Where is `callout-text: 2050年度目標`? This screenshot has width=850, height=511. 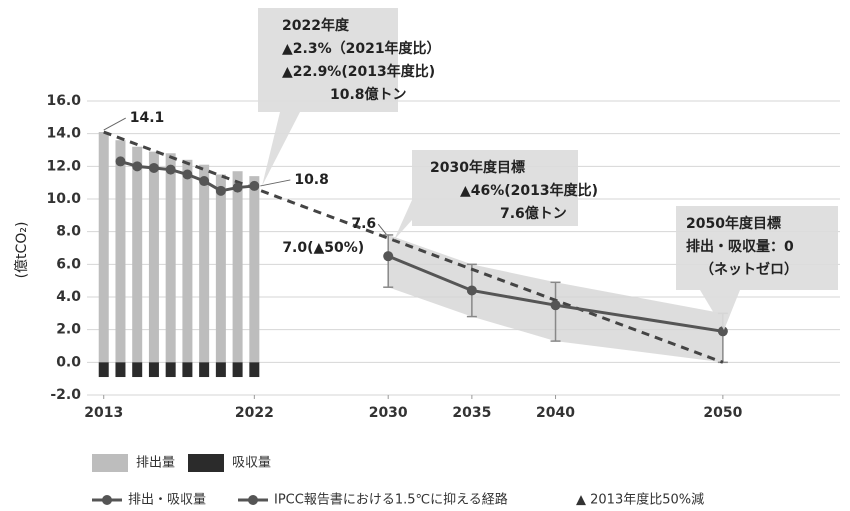
callout-text: 2050年度目標 is located at coordinates (733, 223).